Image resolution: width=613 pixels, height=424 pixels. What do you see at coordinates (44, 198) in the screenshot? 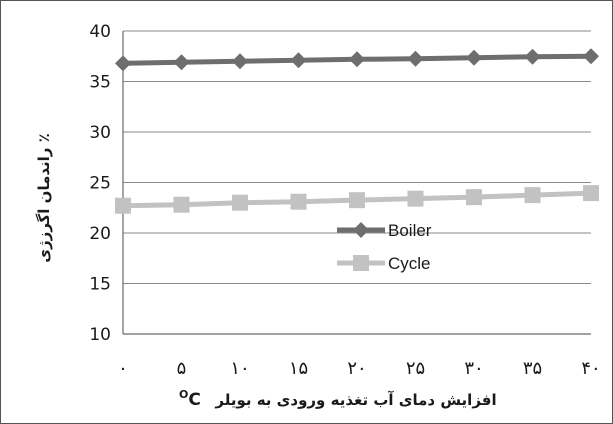
I see `y-axis-title: ٪ راندمان اگرزژی` at bounding box center [44, 198].